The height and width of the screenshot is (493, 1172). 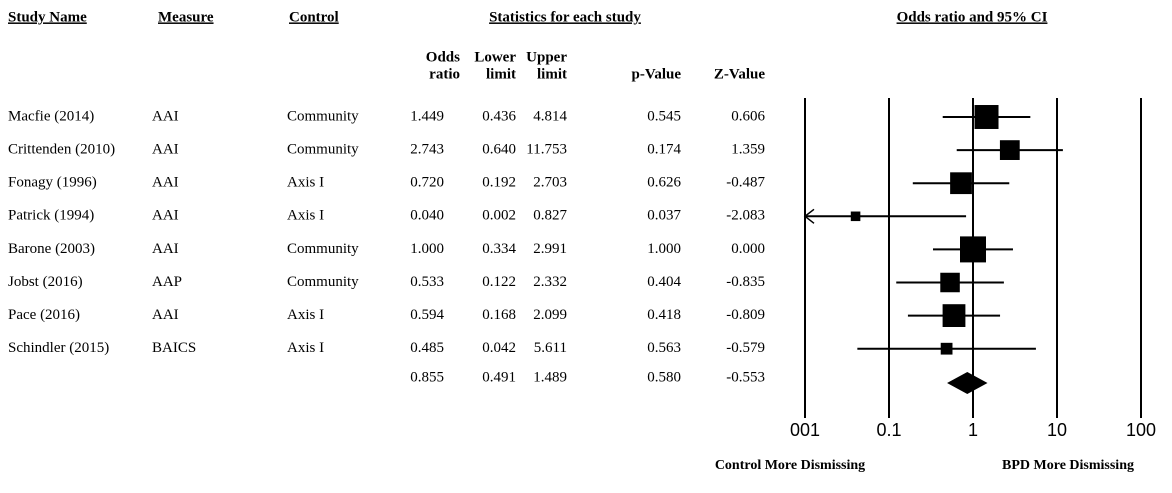 I want to click on study-name: Macfie (2014), so click(x=51, y=116).